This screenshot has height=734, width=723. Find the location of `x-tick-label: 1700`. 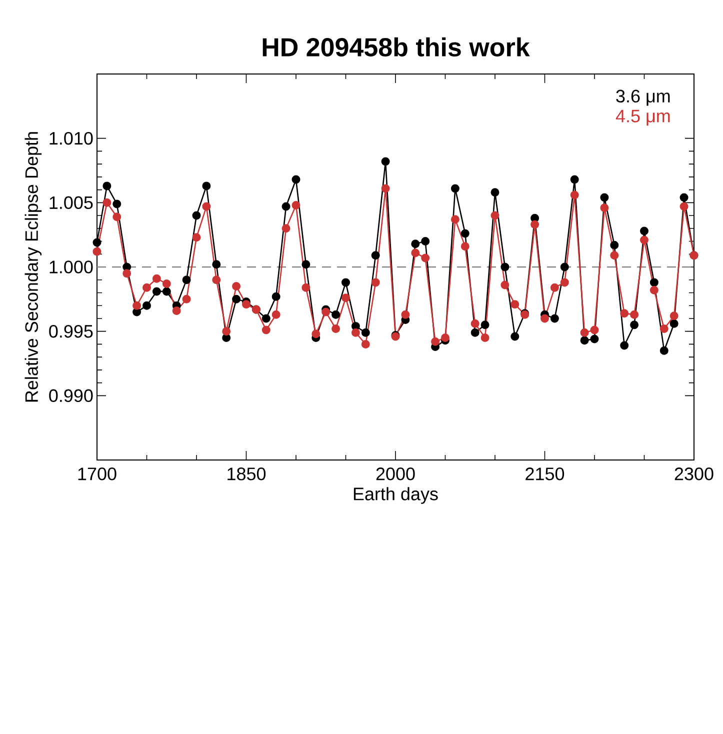

x-tick-label: 1700 is located at coordinates (97, 474).